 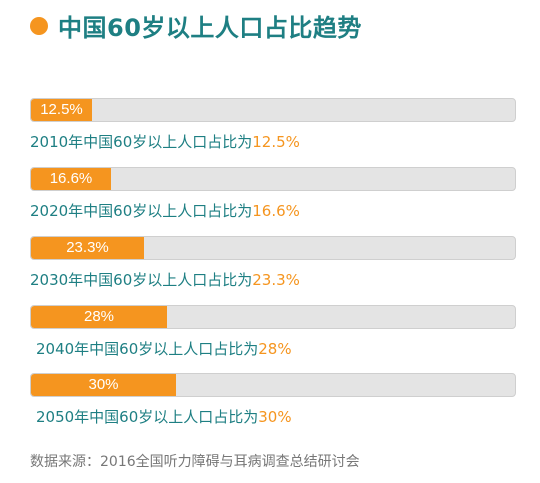 What do you see at coordinates (273, 194) in the screenshot?
I see `bar-row-2020: 16.6% 2020年中国60岁以上人口占比为16.6%` at bounding box center [273, 194].